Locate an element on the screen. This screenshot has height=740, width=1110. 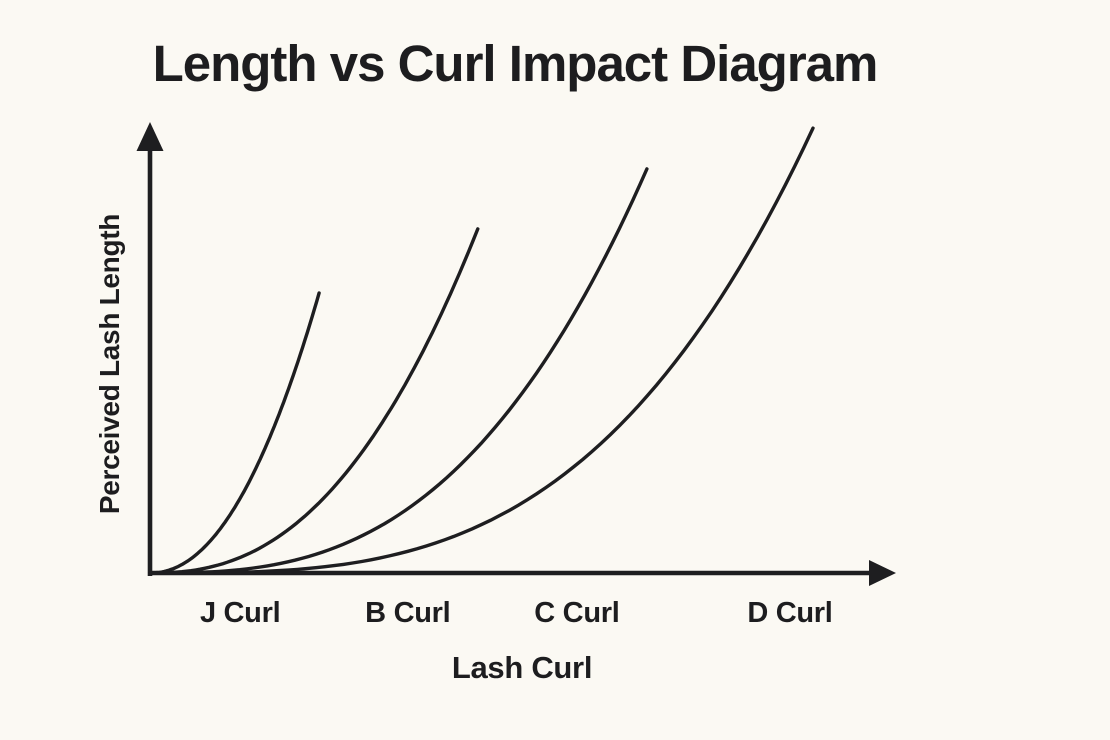
x-tick-b-curl: B Curl is located at coordinates (408, 613).